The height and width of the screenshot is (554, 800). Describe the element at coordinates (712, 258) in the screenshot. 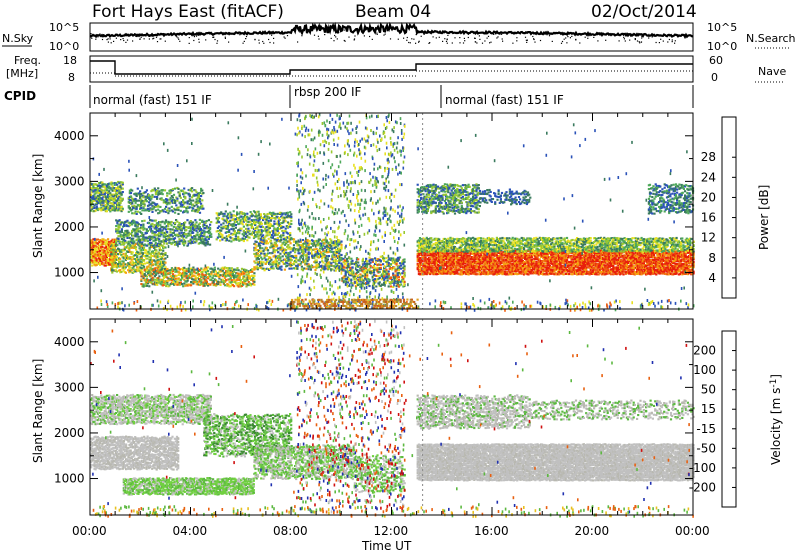

I see `power-colorbar-tick: 8` at that location.